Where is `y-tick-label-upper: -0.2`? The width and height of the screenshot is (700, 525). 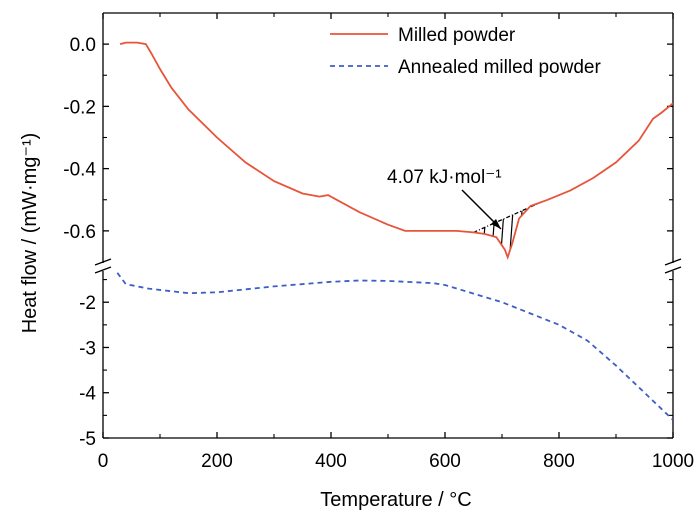
y-tick-label-upper: -0.2 is located at coordinates (79, 107).